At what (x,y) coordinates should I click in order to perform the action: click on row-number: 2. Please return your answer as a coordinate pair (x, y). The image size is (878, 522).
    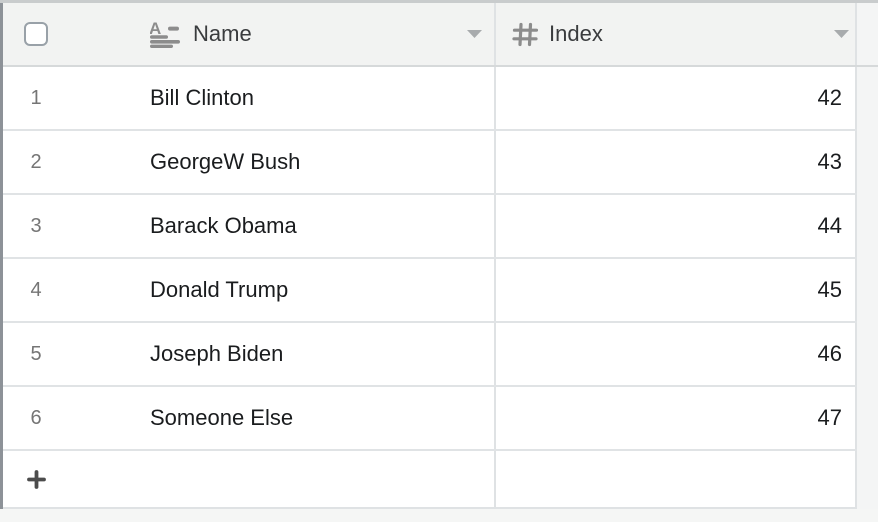
    Looking at the image, I should click on (36, 161).